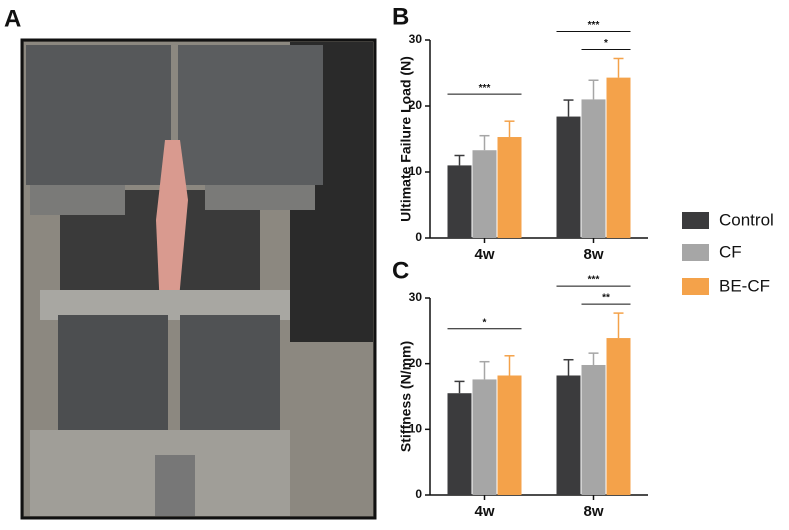 This screenshot has height=530, width=789. Describe the element at coordinates (12, 18) in the screenshot. I see `panel-label: A` at that location.